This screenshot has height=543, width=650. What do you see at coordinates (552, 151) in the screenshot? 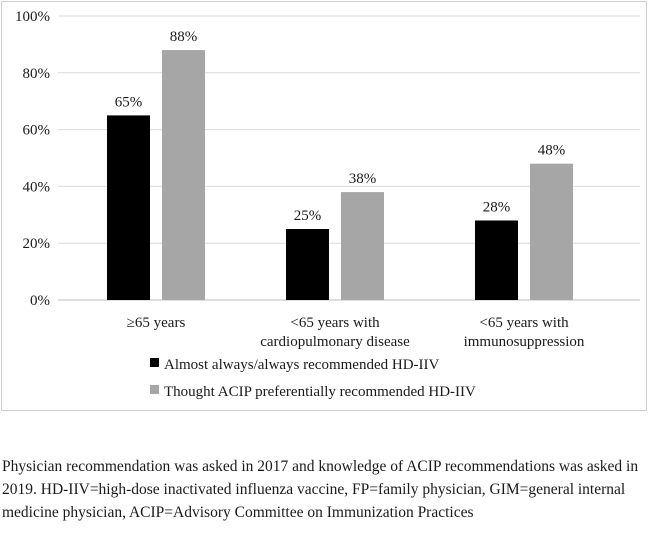
I see `data-label-series2-cat3: 48%` at bounding box center [552, 151].